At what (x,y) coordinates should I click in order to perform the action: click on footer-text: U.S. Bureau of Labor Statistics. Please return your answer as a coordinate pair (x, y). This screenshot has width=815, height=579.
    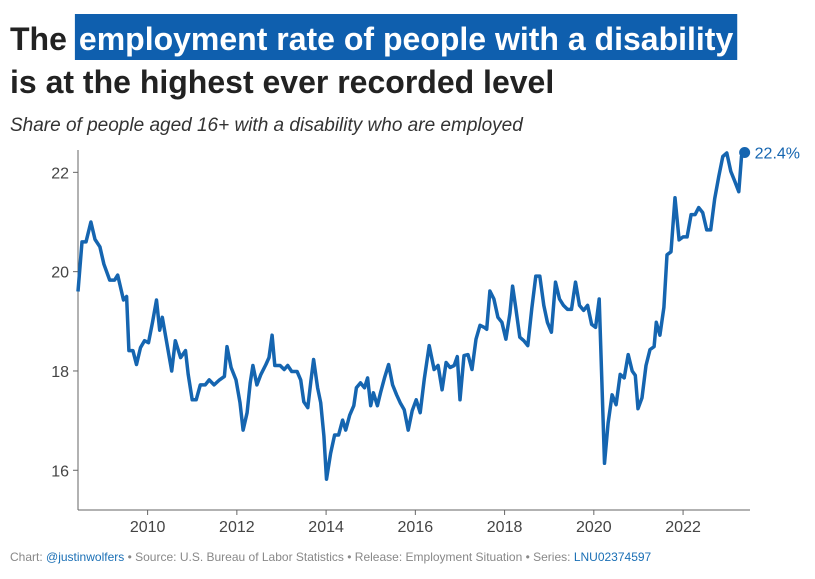
    Looking at the image, I should click on (262, 557).